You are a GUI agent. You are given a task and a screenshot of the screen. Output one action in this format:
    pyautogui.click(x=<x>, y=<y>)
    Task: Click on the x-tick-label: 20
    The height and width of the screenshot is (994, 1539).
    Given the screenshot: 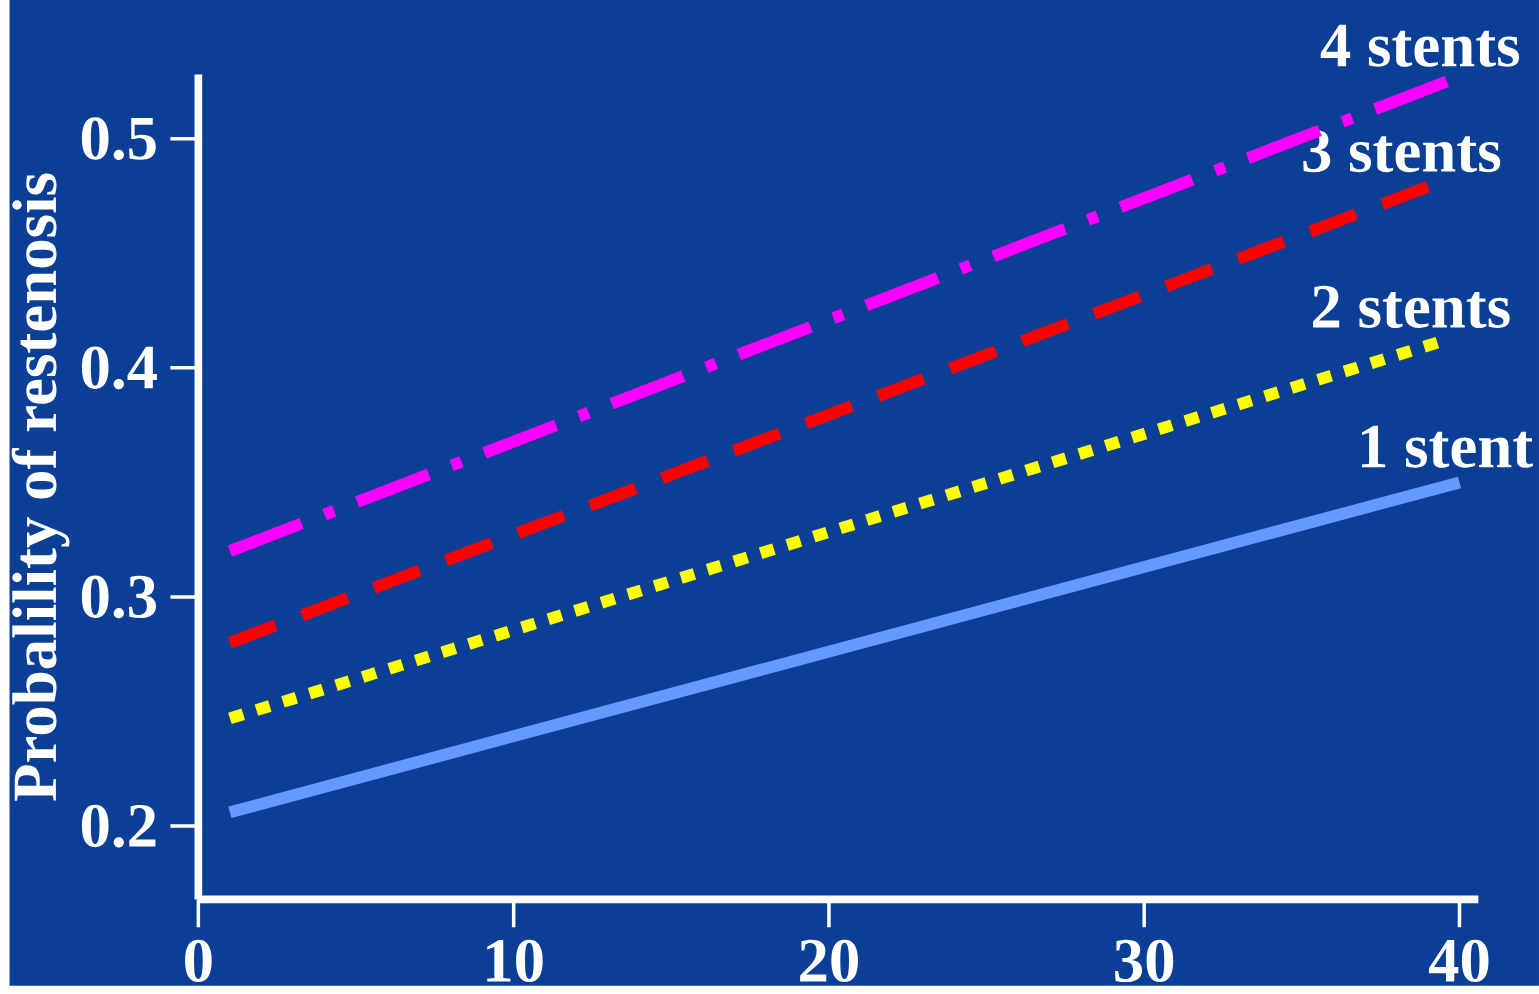 What is the action you would take?
    pyautogui.click(x=829, y=961)
    